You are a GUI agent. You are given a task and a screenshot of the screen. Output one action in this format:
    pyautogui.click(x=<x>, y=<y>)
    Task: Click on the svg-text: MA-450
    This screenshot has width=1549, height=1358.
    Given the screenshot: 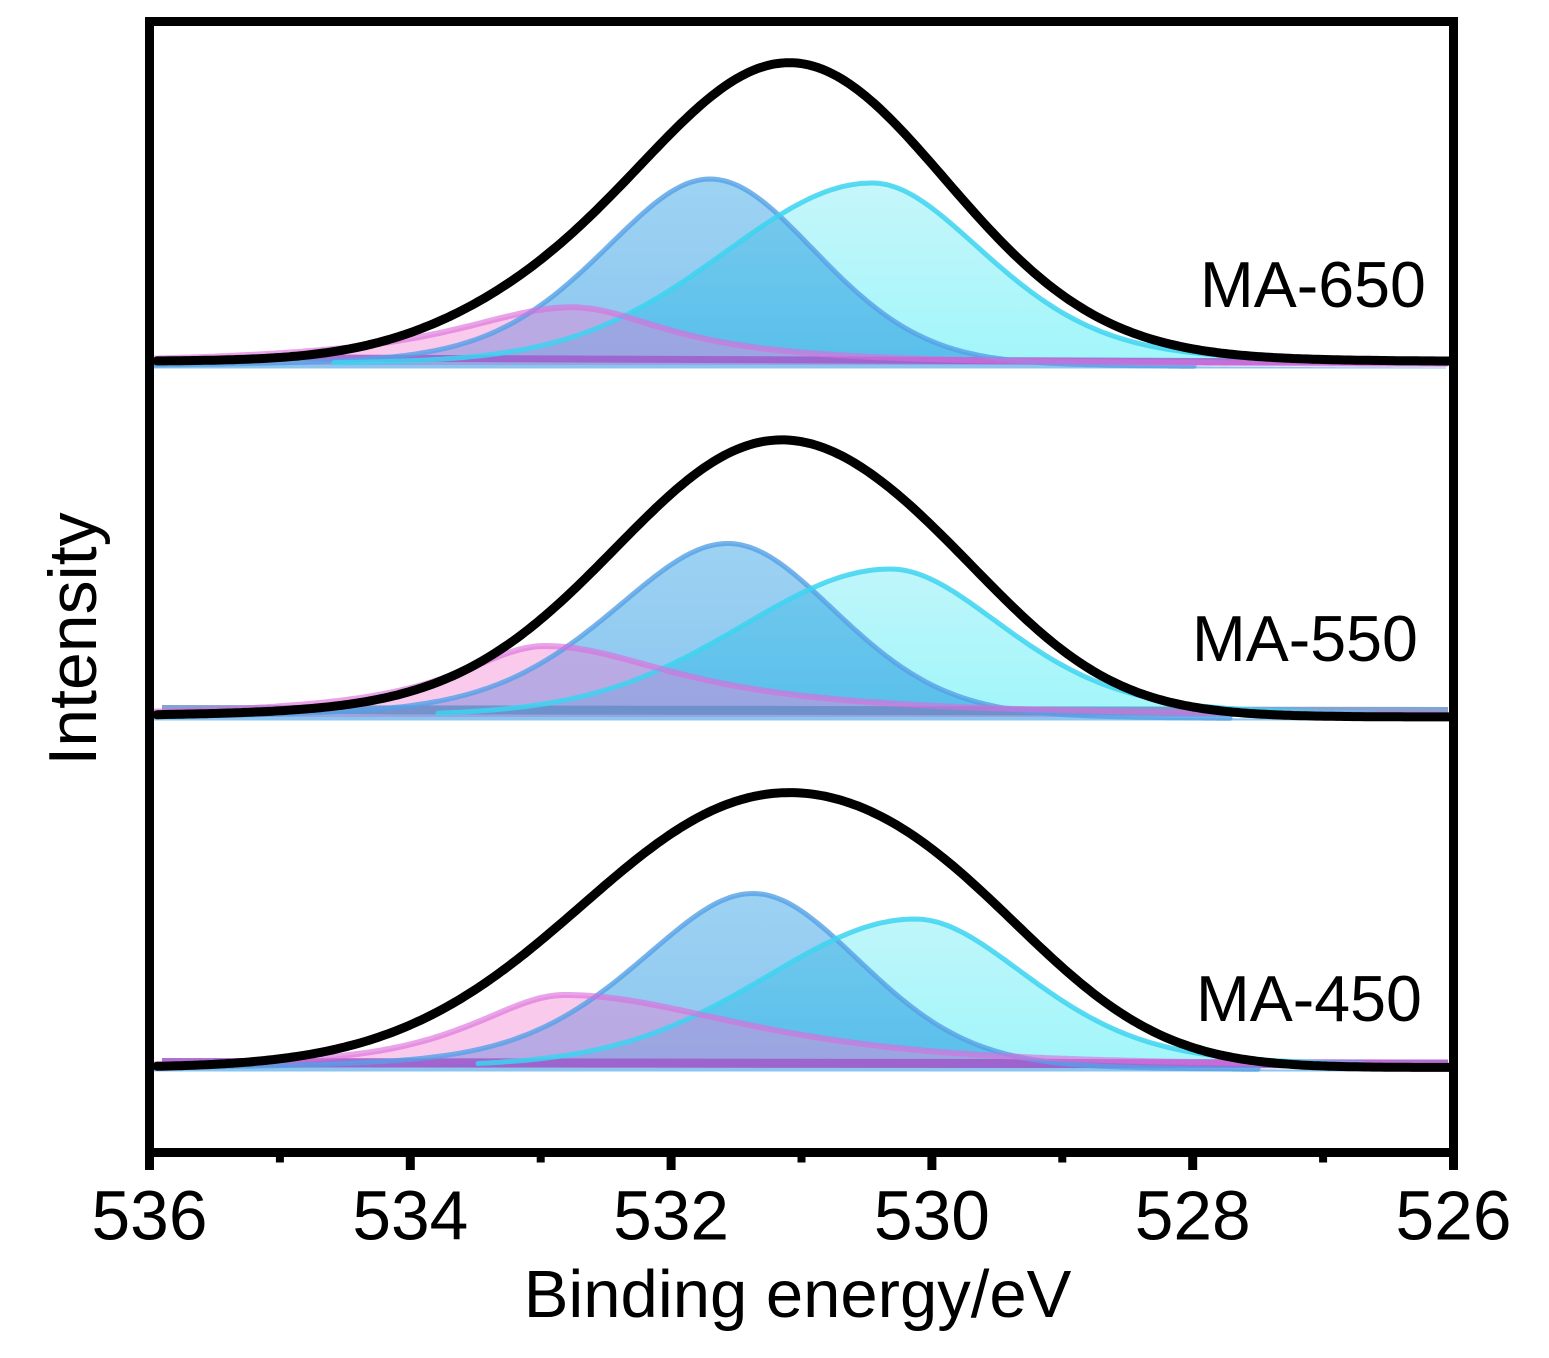 What is the action you would take?
    pyautogui.click(x=1309, y=999)
    